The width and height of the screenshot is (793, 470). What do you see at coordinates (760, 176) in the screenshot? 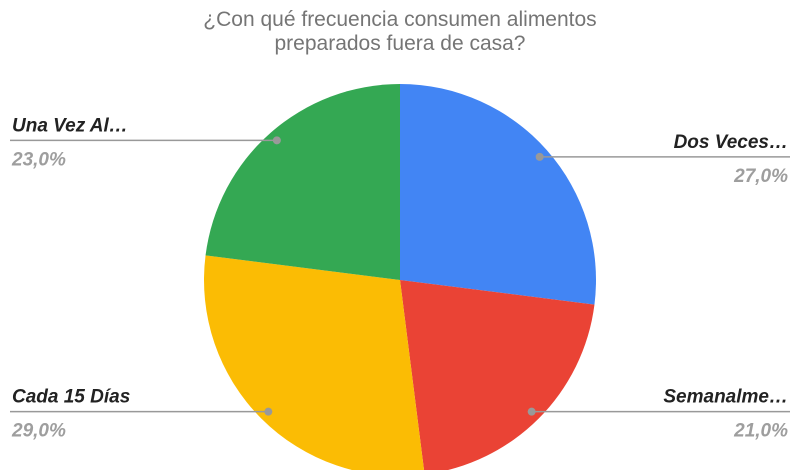
I see `slice-value-label: 27,0%` at bounding box center [760, 176].